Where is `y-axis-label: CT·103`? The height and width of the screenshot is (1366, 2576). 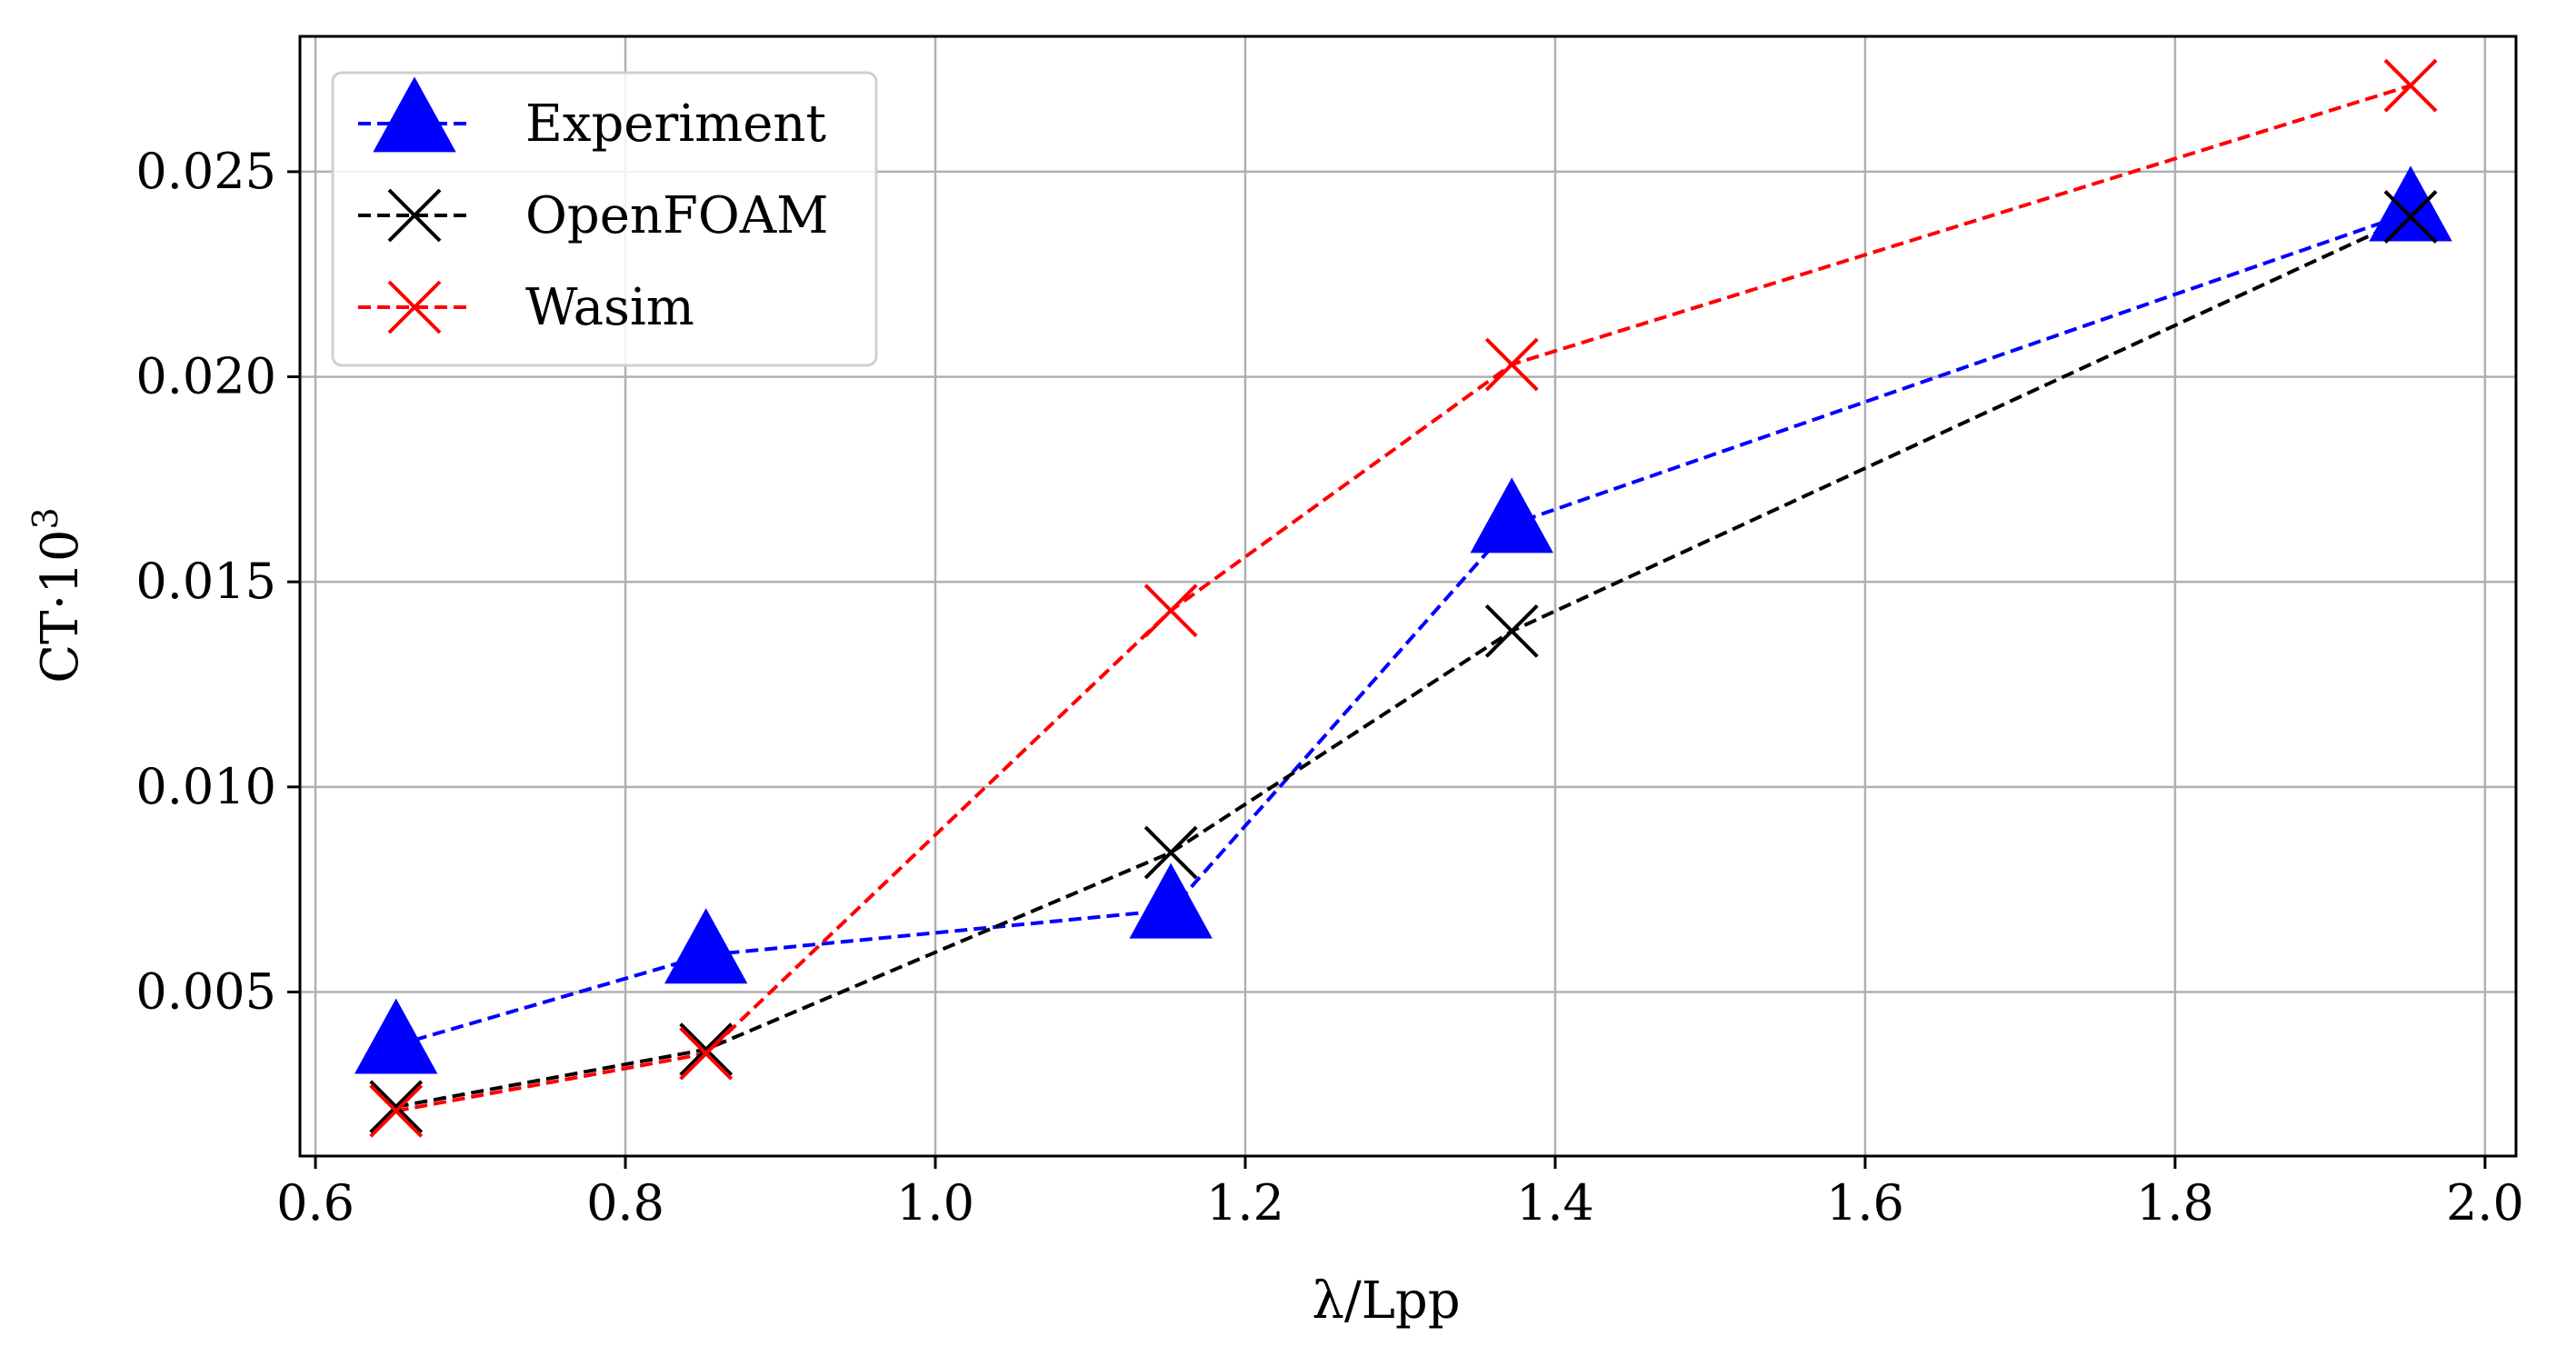 y-axis-label: CT·103 is located at coordinates (57, 595).